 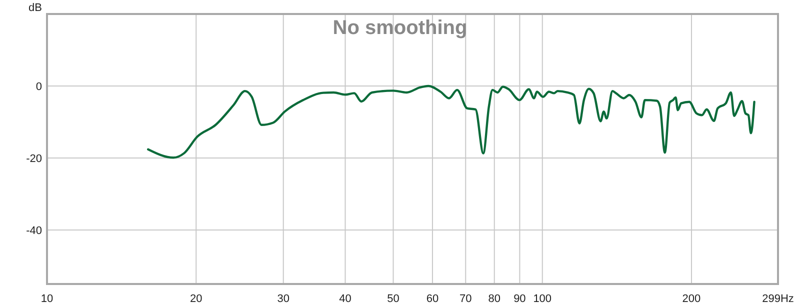 What do you see at coordinates (35, 8) in the screenshot?
I see `y-axis-title: dB` at bounding box center [35, 8].